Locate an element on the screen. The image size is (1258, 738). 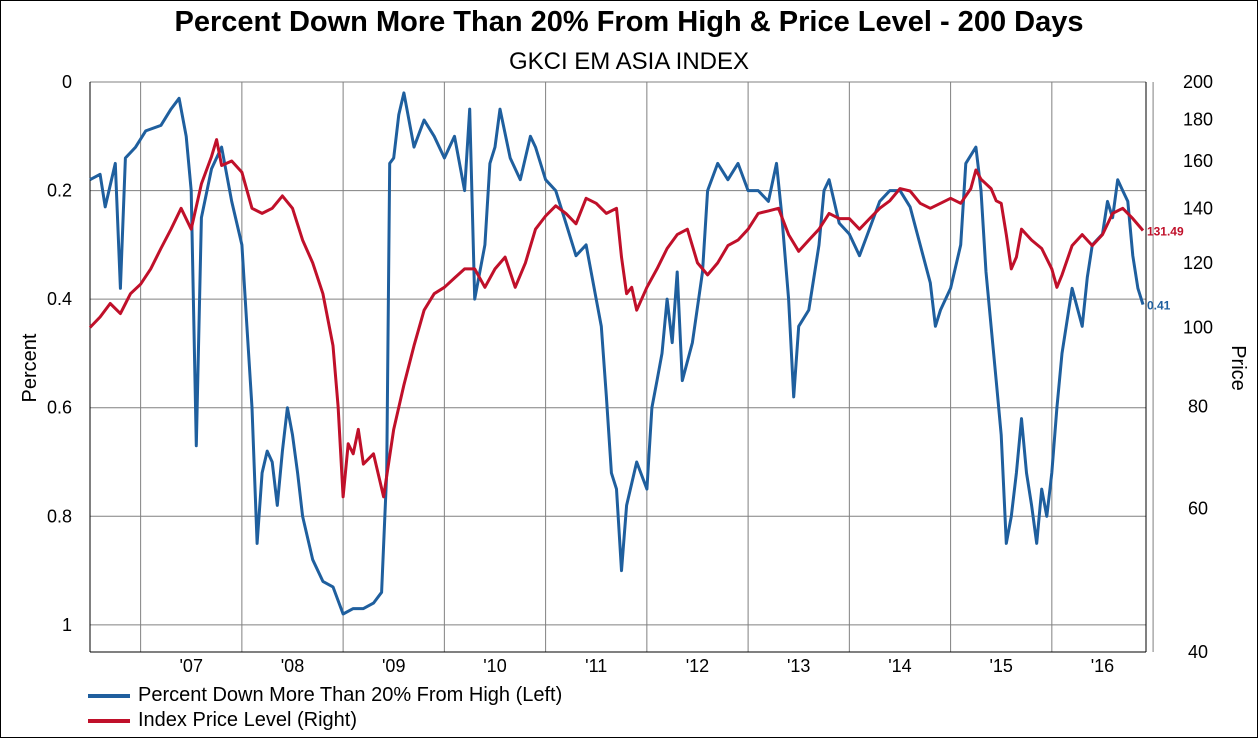
y-tick-label: 0.8 is located at coordinates (59, 516).